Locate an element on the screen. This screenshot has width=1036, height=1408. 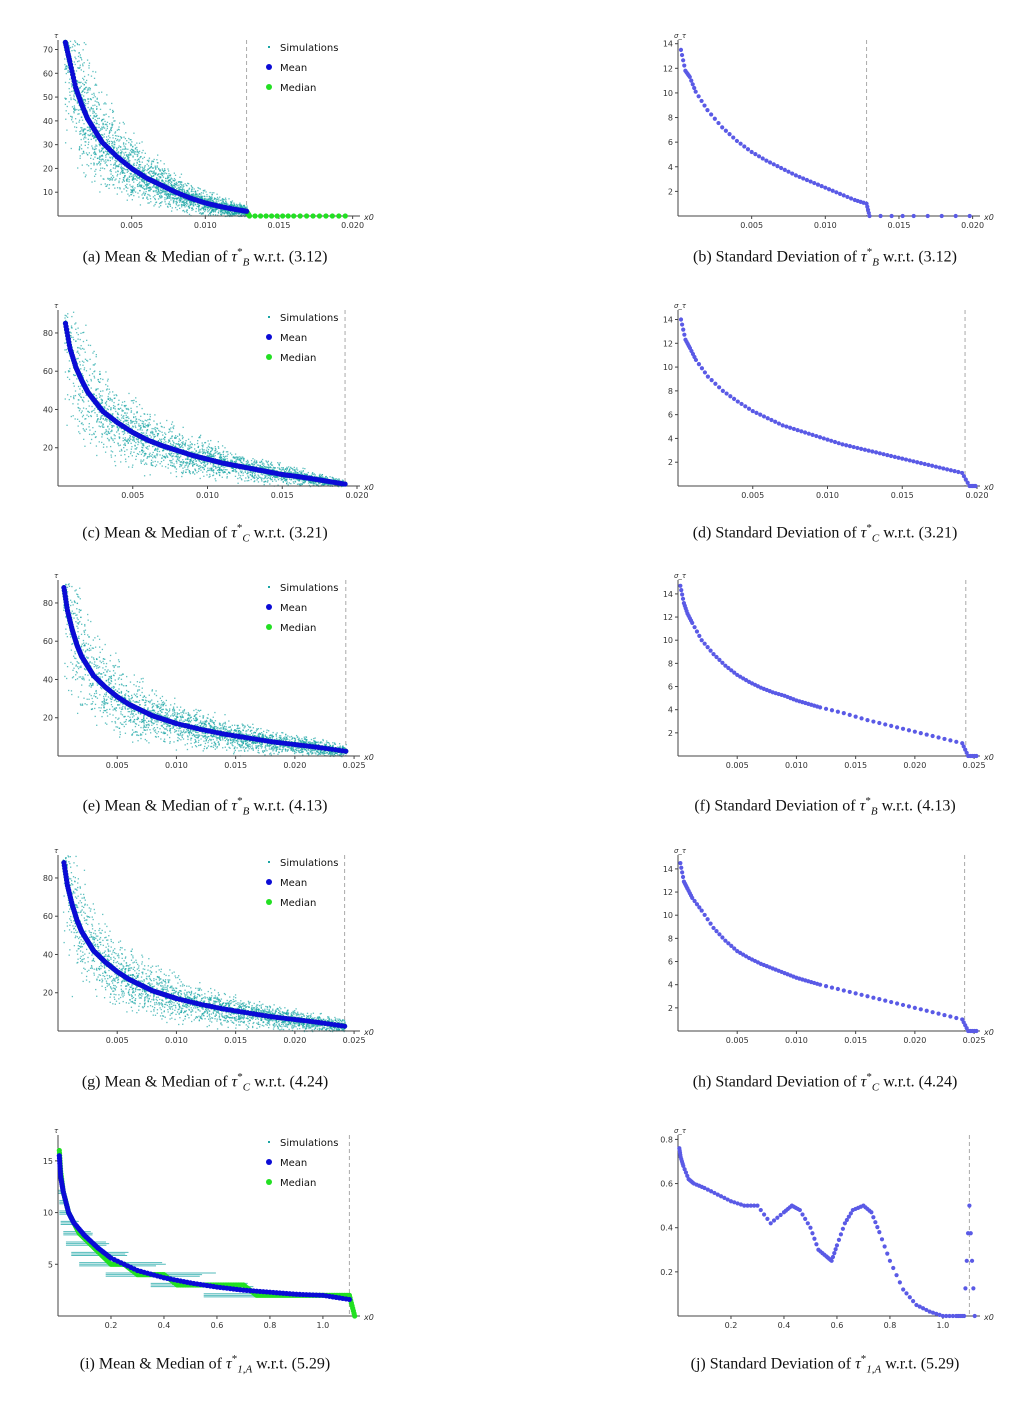
y-axis-label: σ_τ is located at coordinates (680, 576).